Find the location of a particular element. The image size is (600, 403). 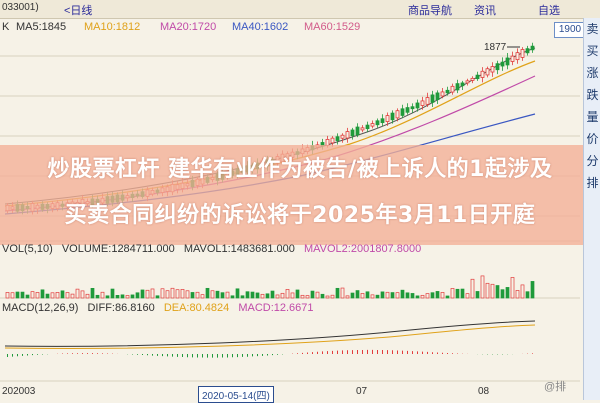

side-item-minute: 分 is located at coordinates (592, 161).